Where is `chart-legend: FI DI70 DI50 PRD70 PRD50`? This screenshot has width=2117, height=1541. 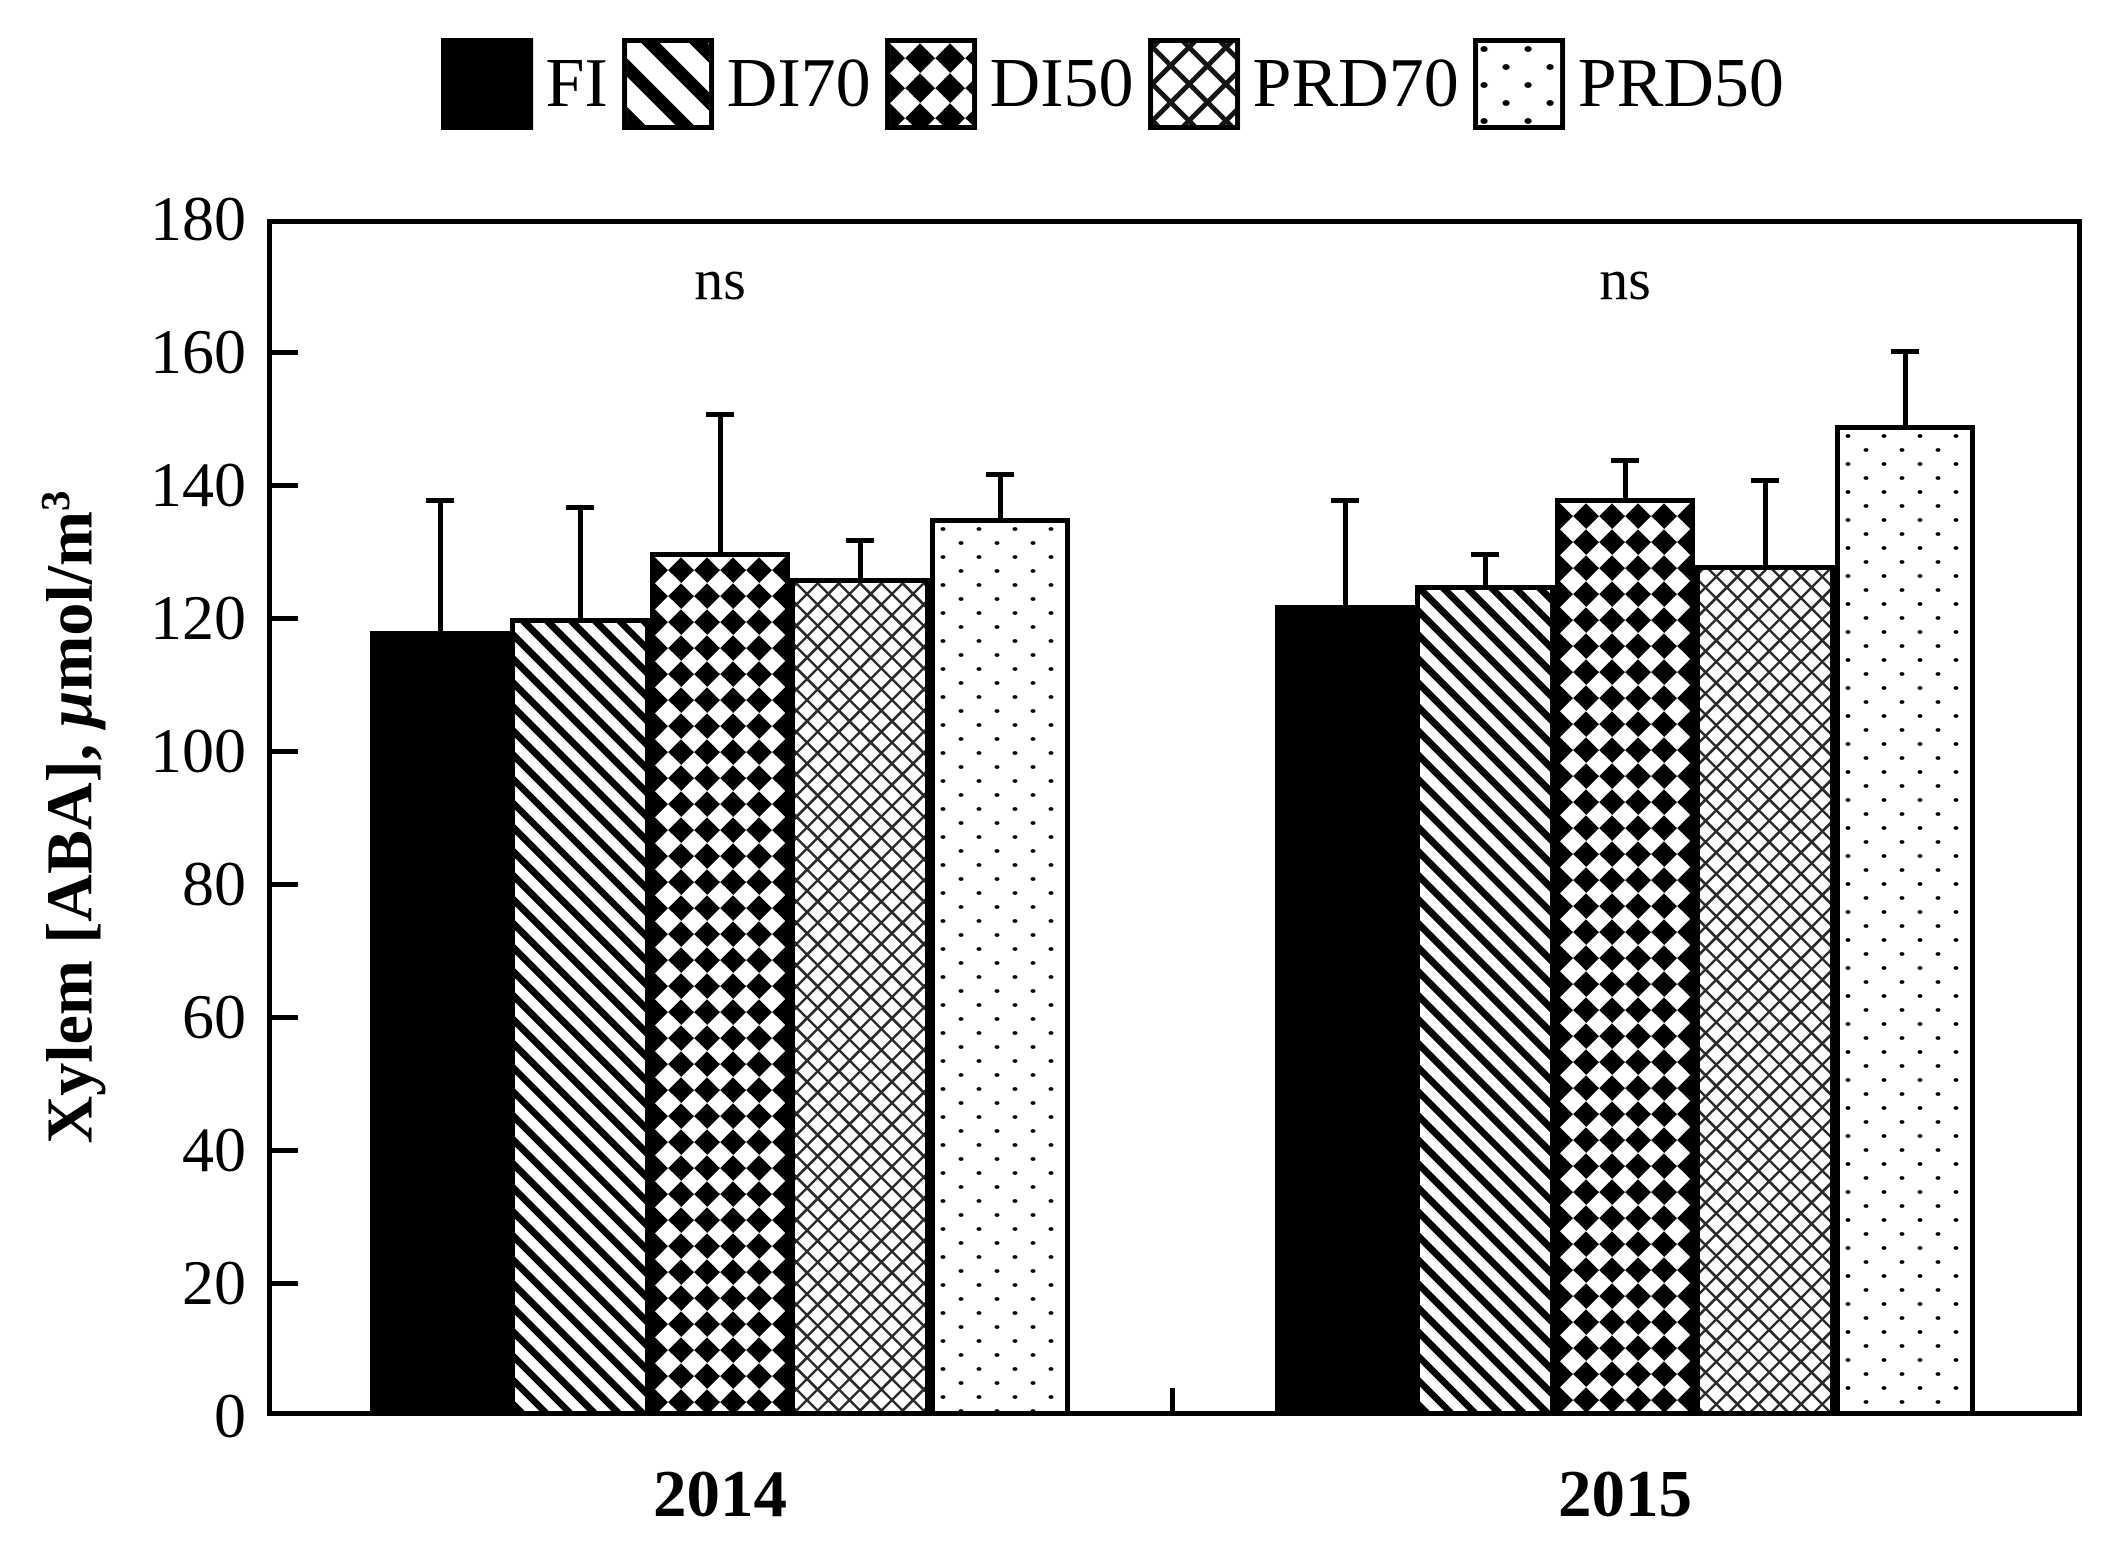 chart-legend: FI DI70 DI50 PRD70 PRD50 is located at coordinates (1112, 84).